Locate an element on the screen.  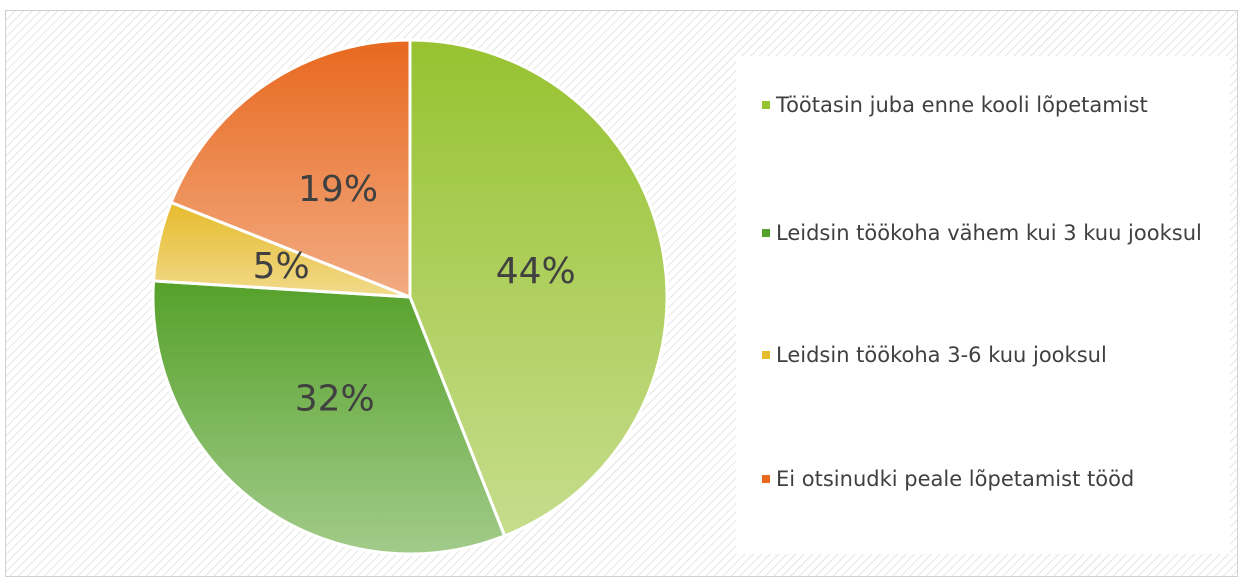
data-label: 32% is located at coordinates (335, 399).